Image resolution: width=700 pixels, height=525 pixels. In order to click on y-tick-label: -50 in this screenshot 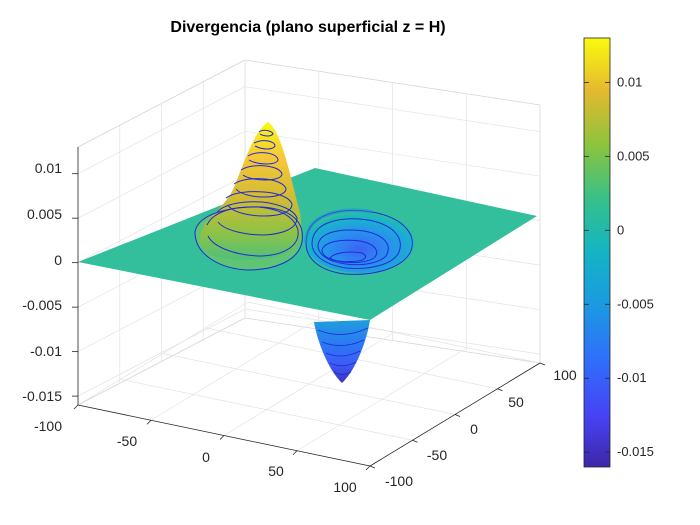, I will do `click(437, 455)`.